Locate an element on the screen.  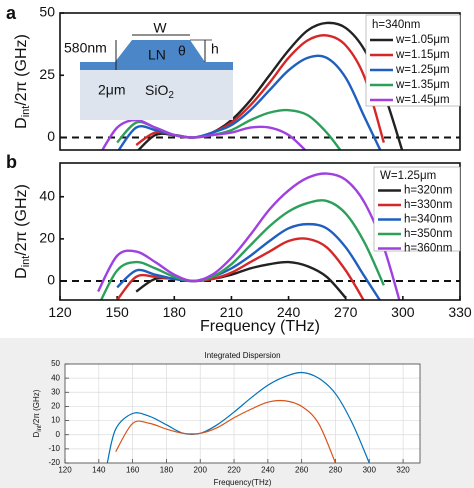
x-axis-label: Frequency(THz) is located at coordinates (243, 482).